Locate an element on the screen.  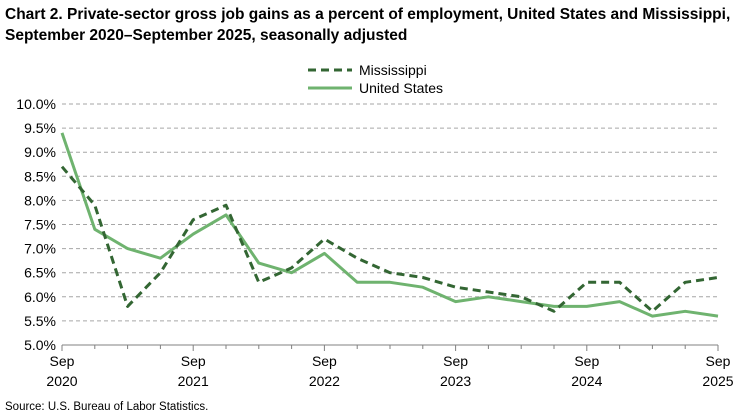
x-tick-year: 2023 is located at coordinates (455, 381).